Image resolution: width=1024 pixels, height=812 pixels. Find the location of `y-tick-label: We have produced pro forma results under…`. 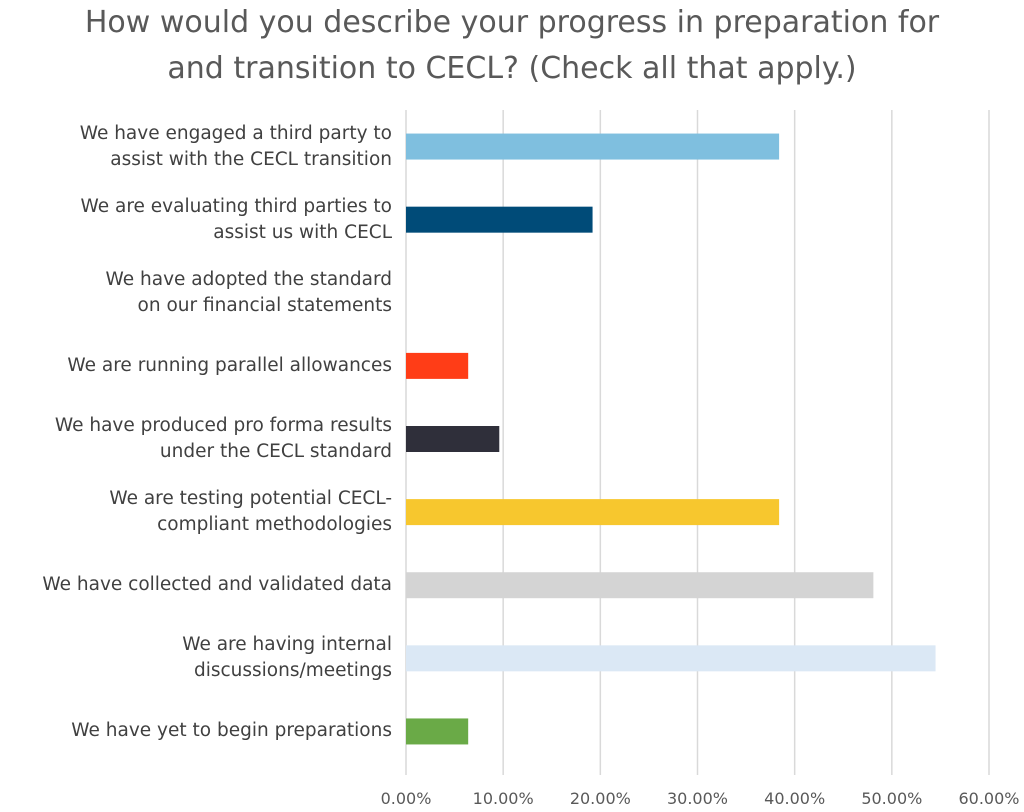

y-tick-label: We have produced pro forma results under… is located at coordinates (223, 438).